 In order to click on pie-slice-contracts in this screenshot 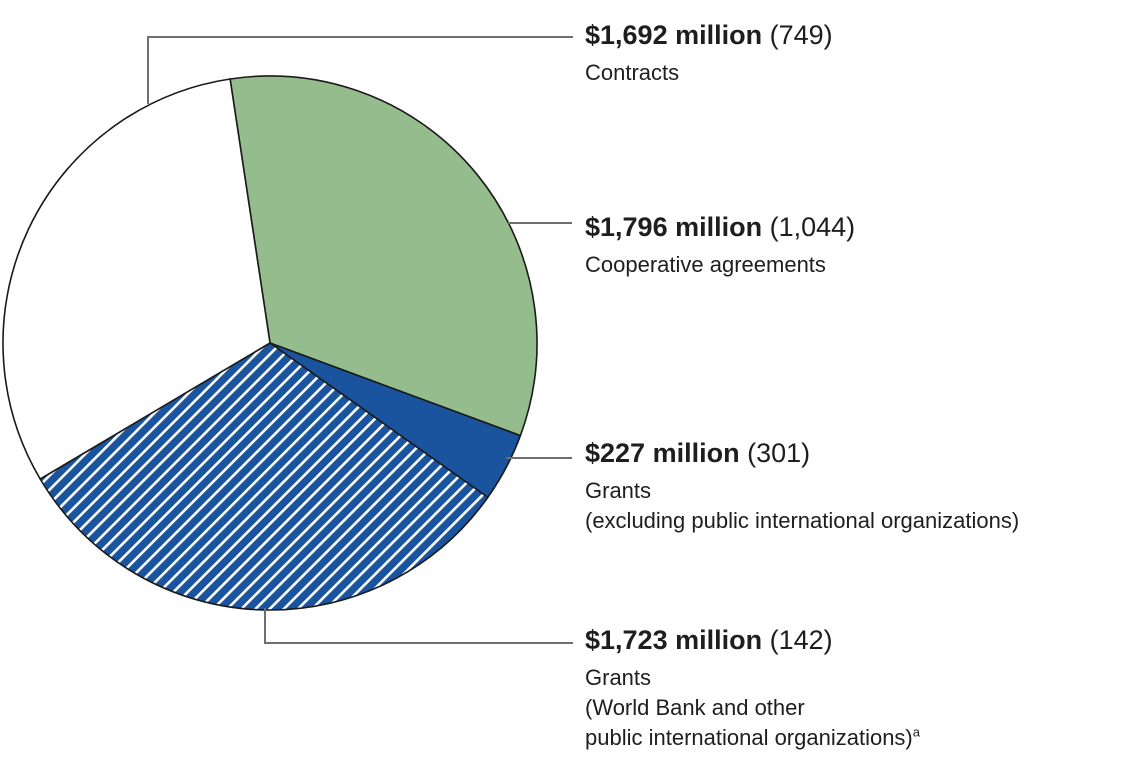, I will do `click(136, 279)`.